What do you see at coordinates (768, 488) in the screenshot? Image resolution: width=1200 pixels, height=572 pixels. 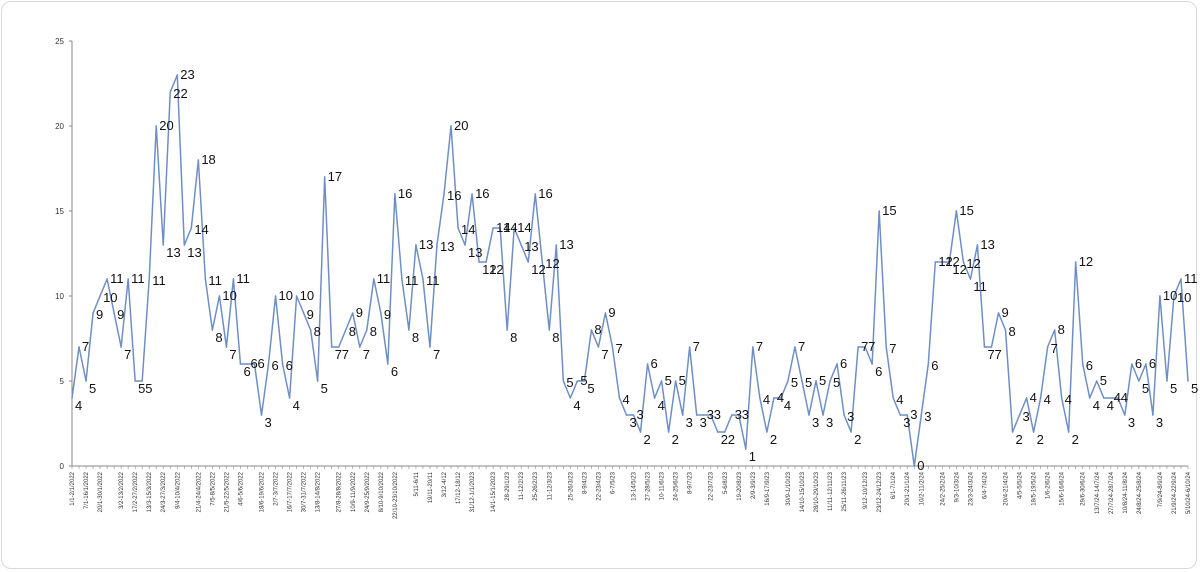 I see `x-tick-label: 16/9-17/9/23` at bounding box center [768, 488].